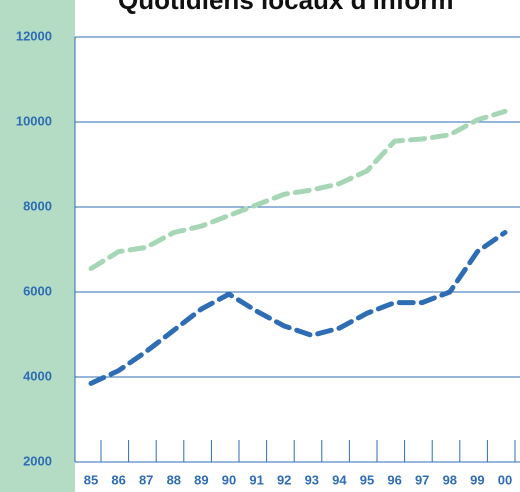 This screenshot has height=492, width=520. Describe the element at coordinates (229, 479) in the screenshot. I see `x-tick-label: 90` at that location.